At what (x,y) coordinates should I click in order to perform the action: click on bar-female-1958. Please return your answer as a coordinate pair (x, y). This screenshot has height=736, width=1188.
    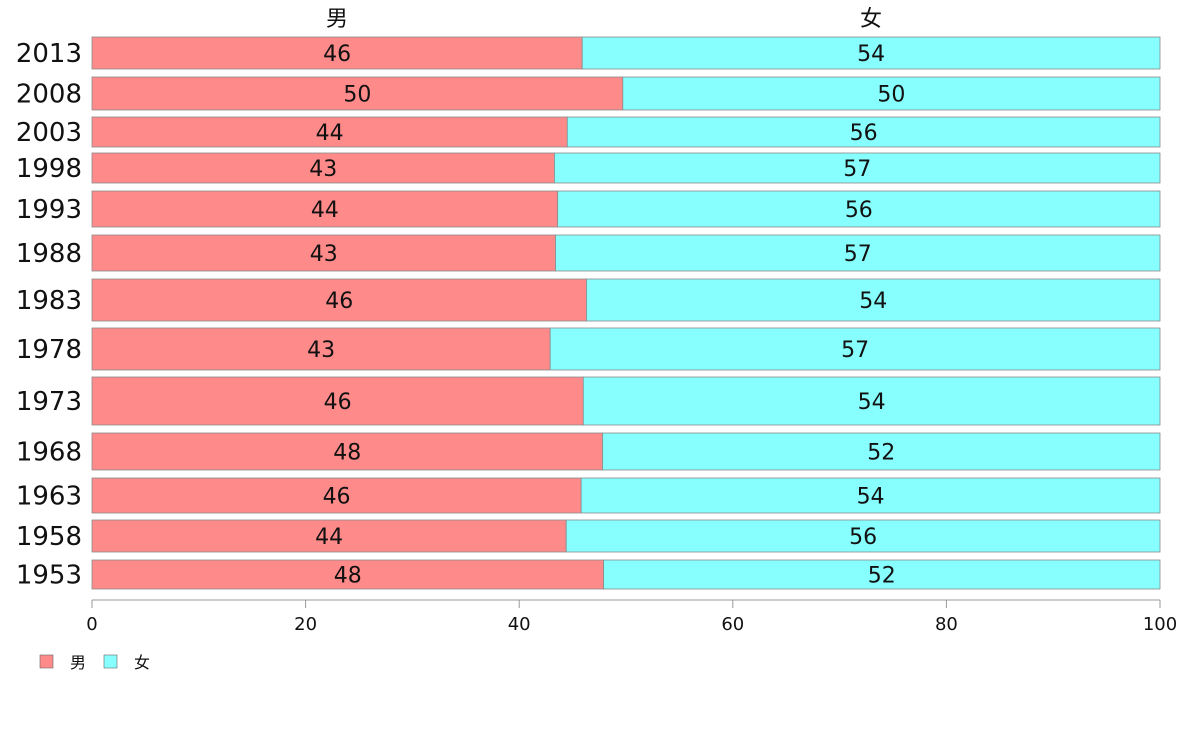
    Looking at the image, I should click on (863, 536).